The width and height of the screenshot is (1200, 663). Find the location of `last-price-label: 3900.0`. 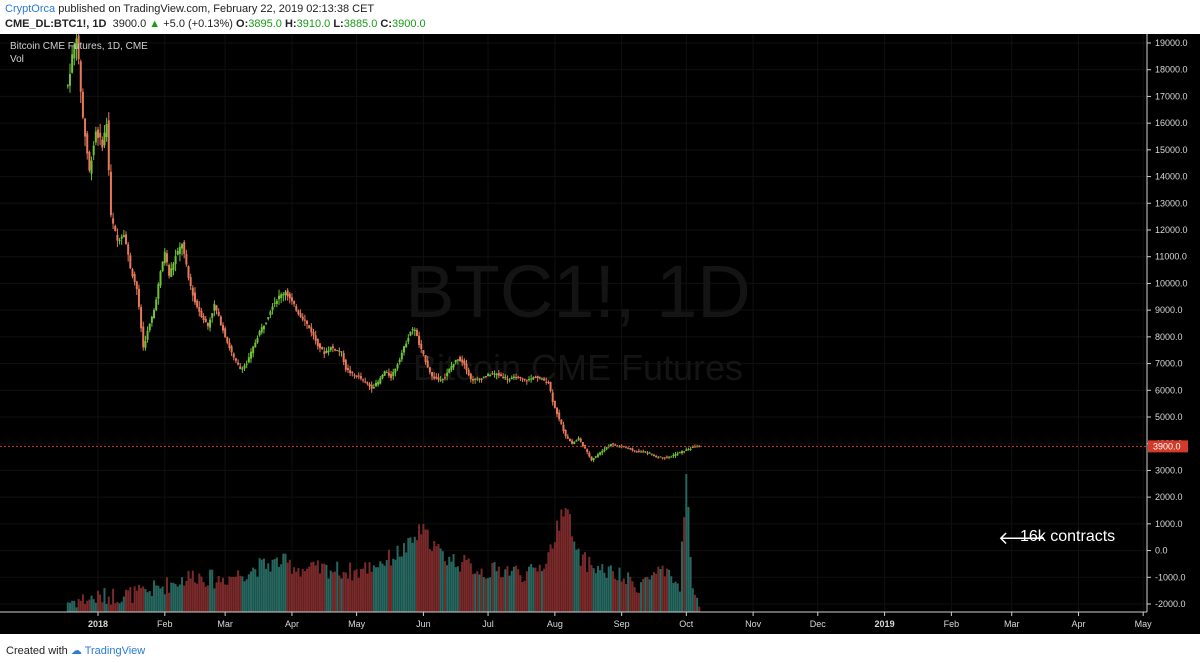

last-price-label: 3900.0 is located at coordinates (1167, 446).